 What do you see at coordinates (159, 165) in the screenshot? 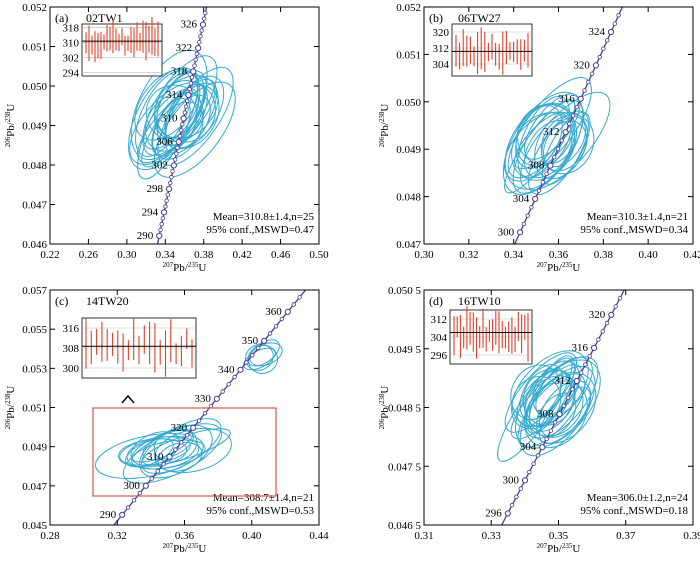
I see `concordia-age-label: 302` at bounding box center [159, 165].